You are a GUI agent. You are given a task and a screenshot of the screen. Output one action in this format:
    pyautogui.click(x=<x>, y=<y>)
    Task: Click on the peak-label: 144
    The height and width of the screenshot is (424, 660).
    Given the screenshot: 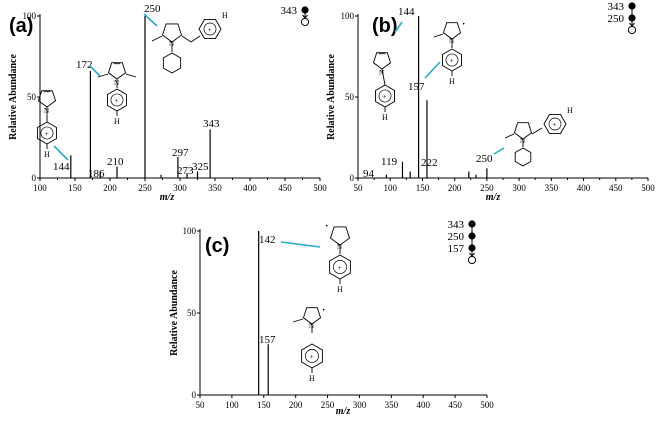 What is the action you would take?
    pyautogui.click(x=61, y=167)
    